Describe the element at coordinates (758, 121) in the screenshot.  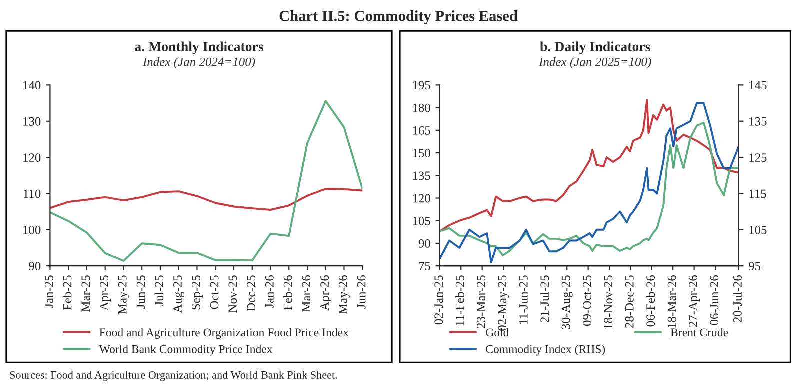
I see `y2-tick-label: 135` at that location.